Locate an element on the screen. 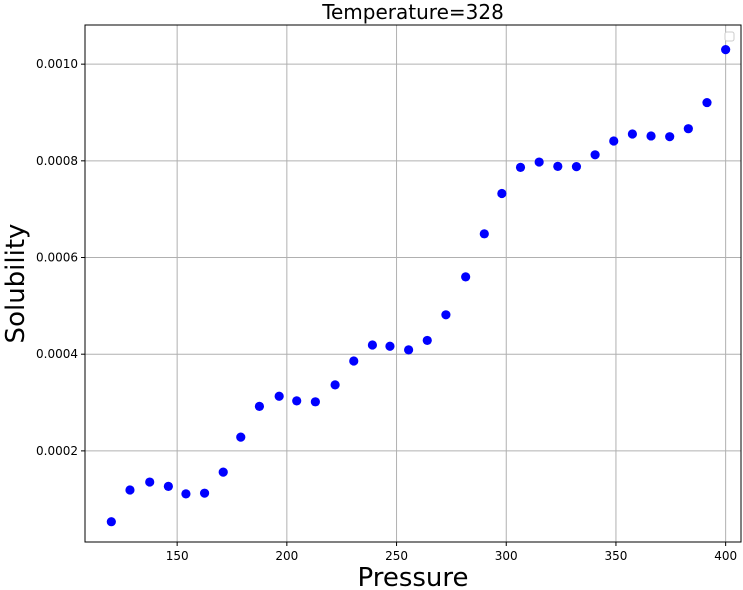 The height and width of the screenshot is (590, 743). y-axis-label: Solubility is located at coordinates (16, 284).